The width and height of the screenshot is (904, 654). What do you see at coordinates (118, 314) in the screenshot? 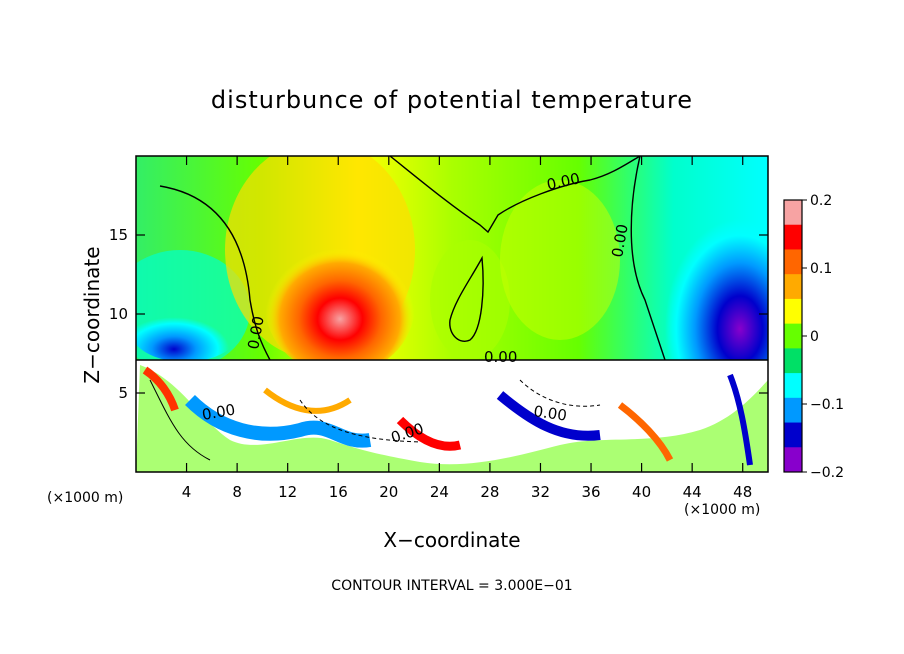
I see `y-tick-label: 10` at bounding box center [118, 314].